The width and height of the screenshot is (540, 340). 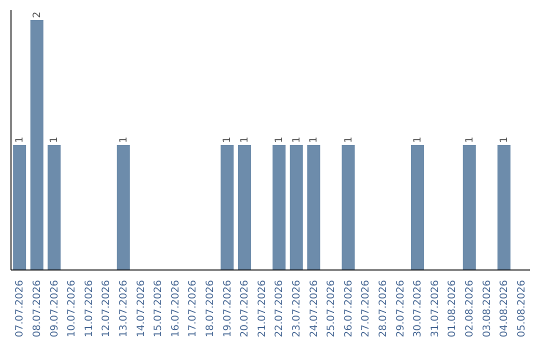 What do you see at coordinates (158, 309) in the screenshot?
I see `x-tick-label: 15.07.2026` at bounding box center [158, 309].